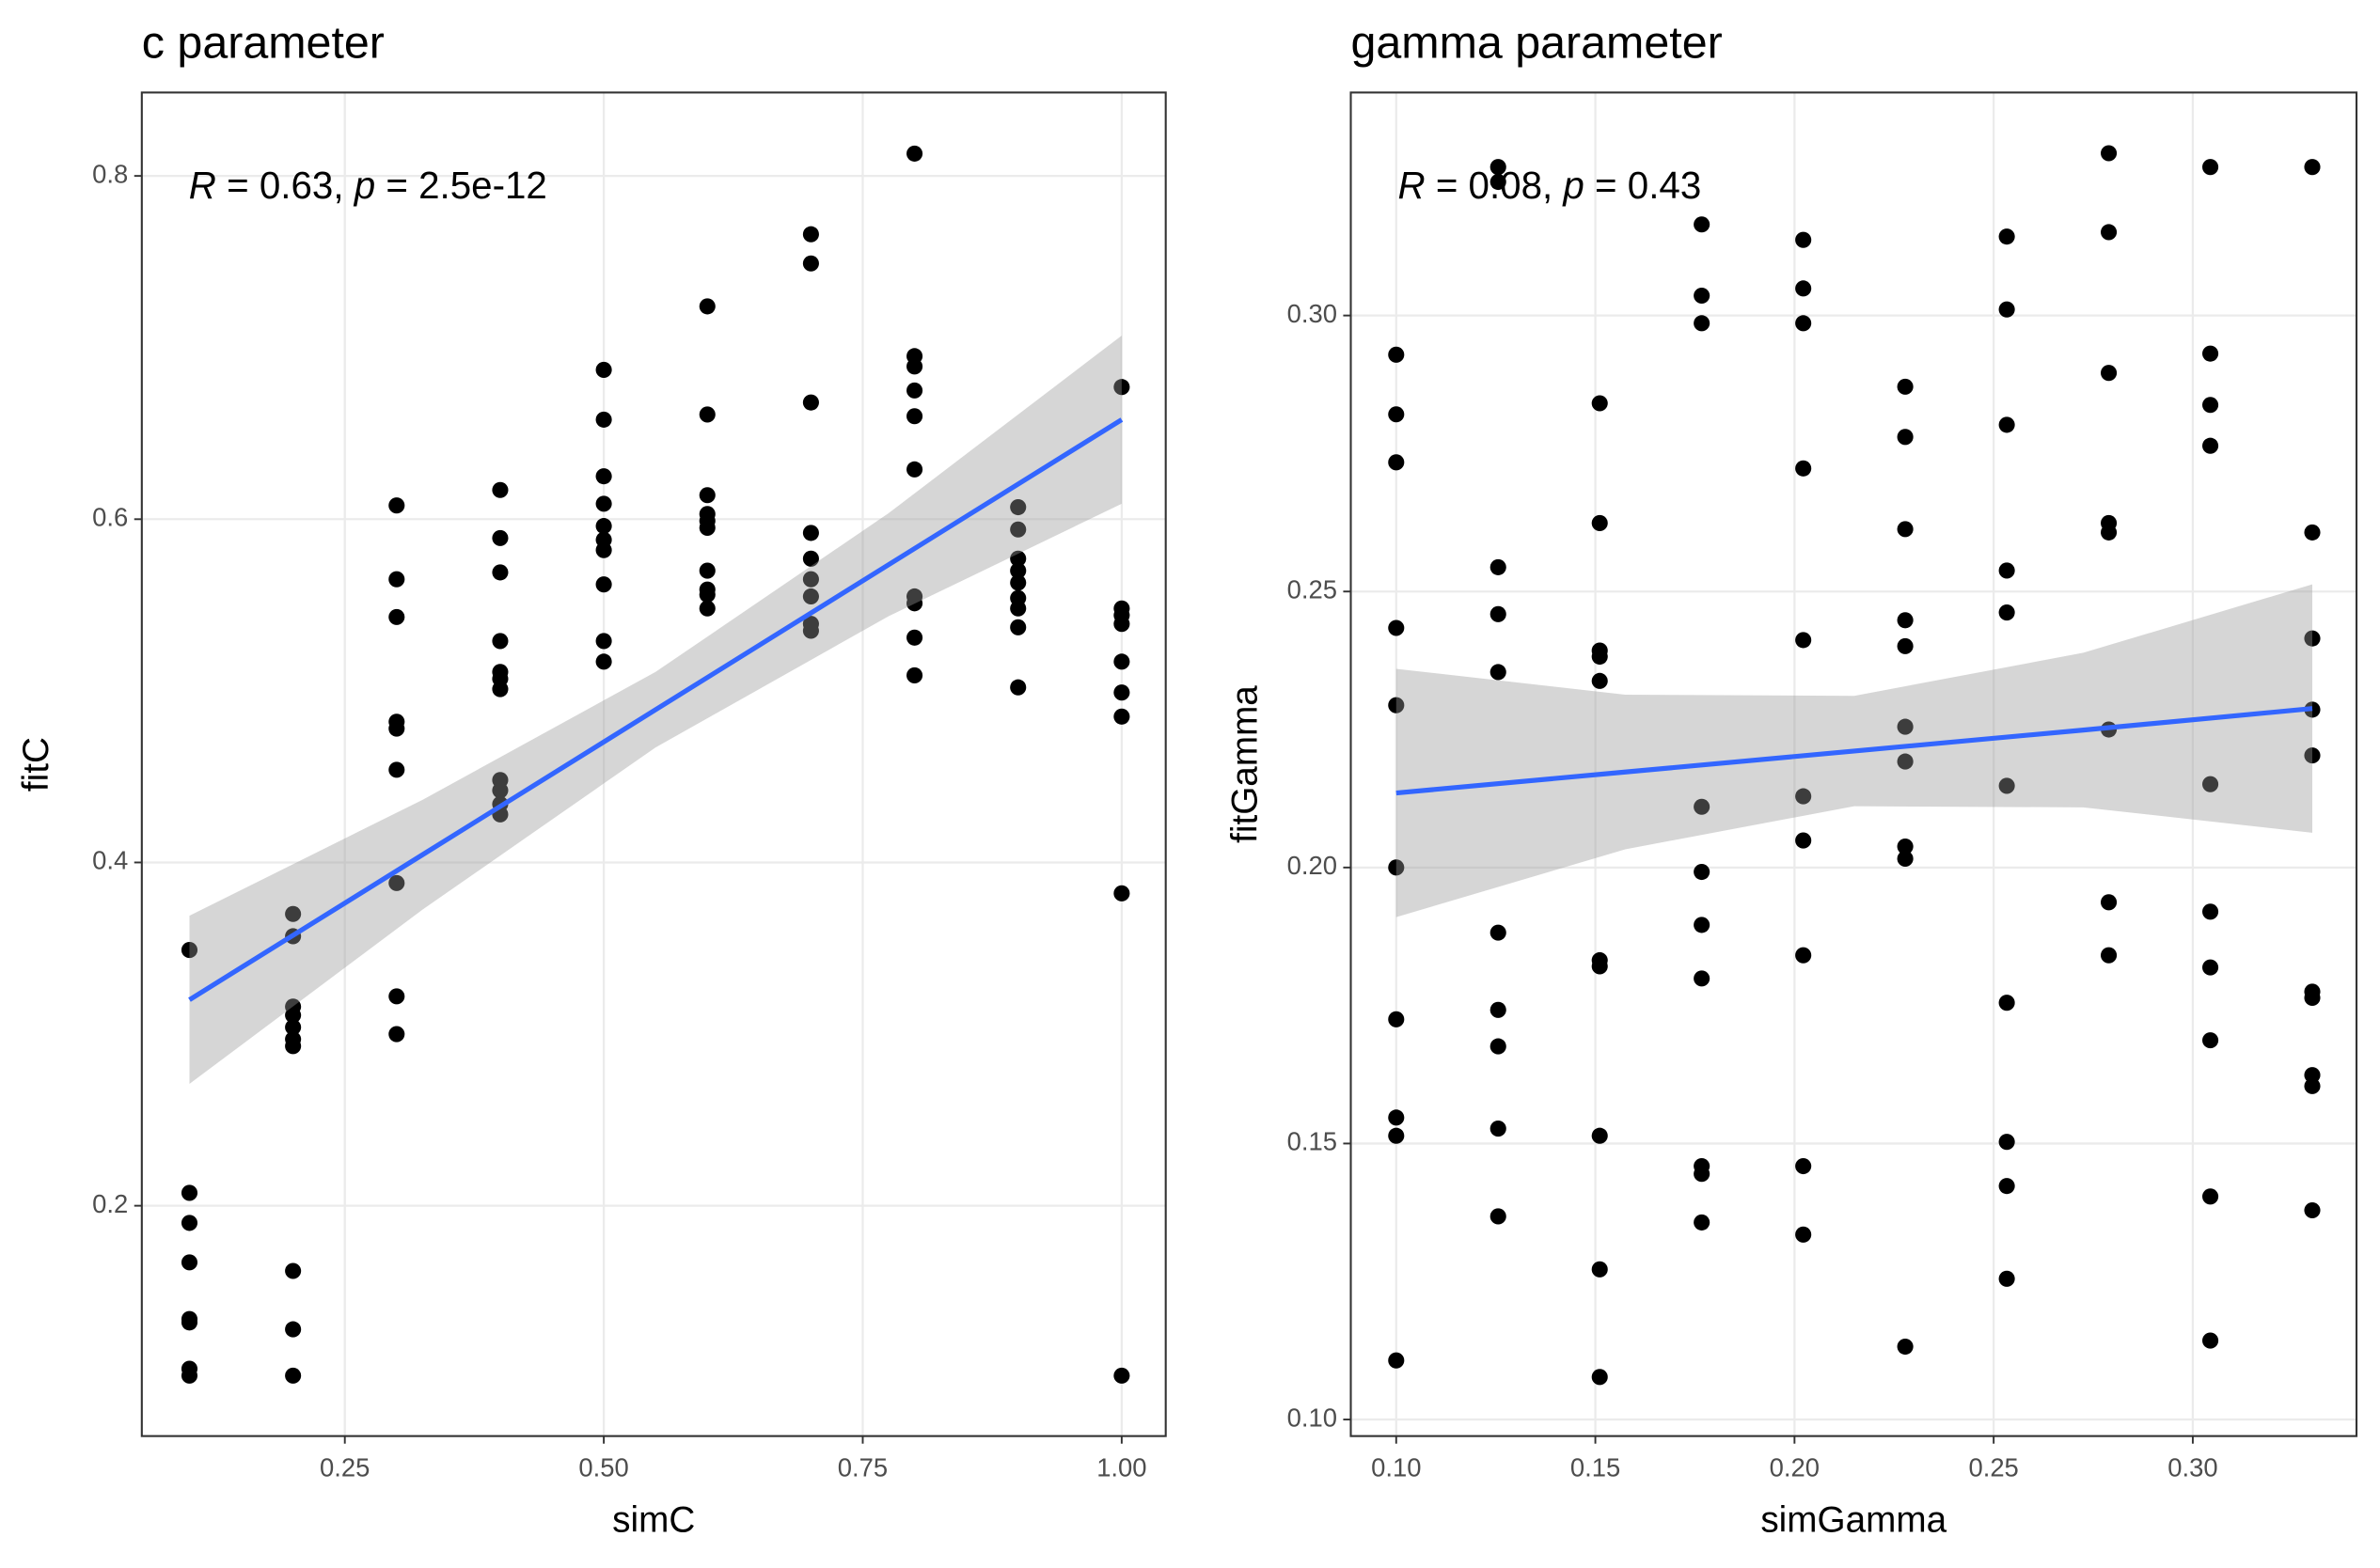  What do you see at coordinates (1244, 764) in the screenshot?
I see `y-axis-title: fitGamma` at bounding box center [1244, 764].